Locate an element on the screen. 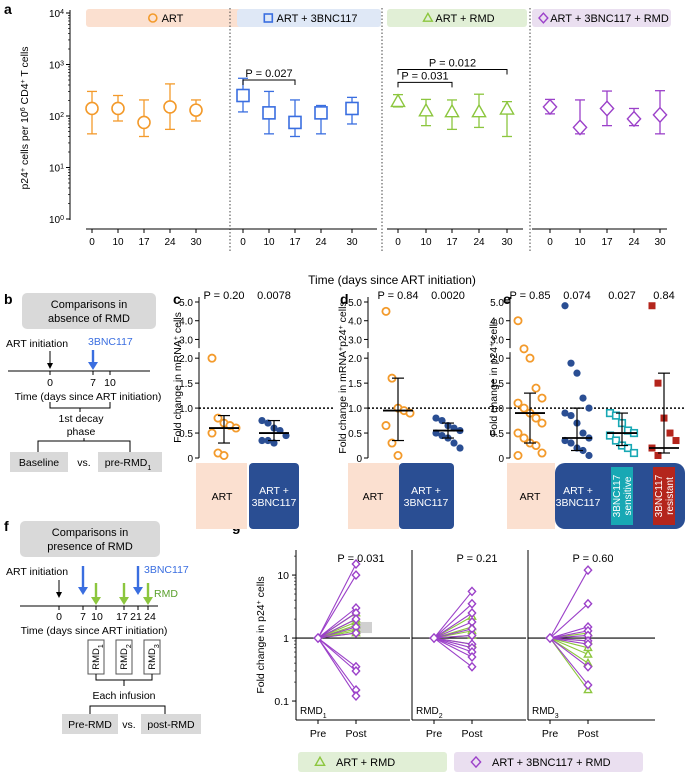  y-tick-exp: 1 is located at coordinates (62, 166).